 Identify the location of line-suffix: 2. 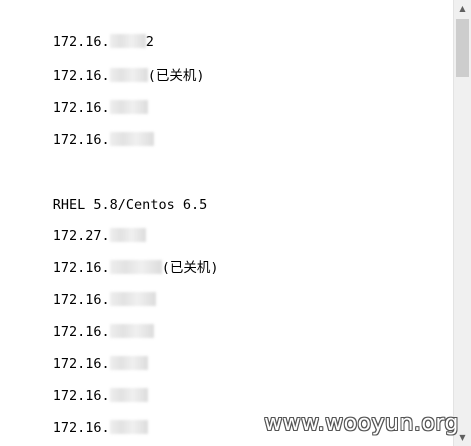
(149, 42).